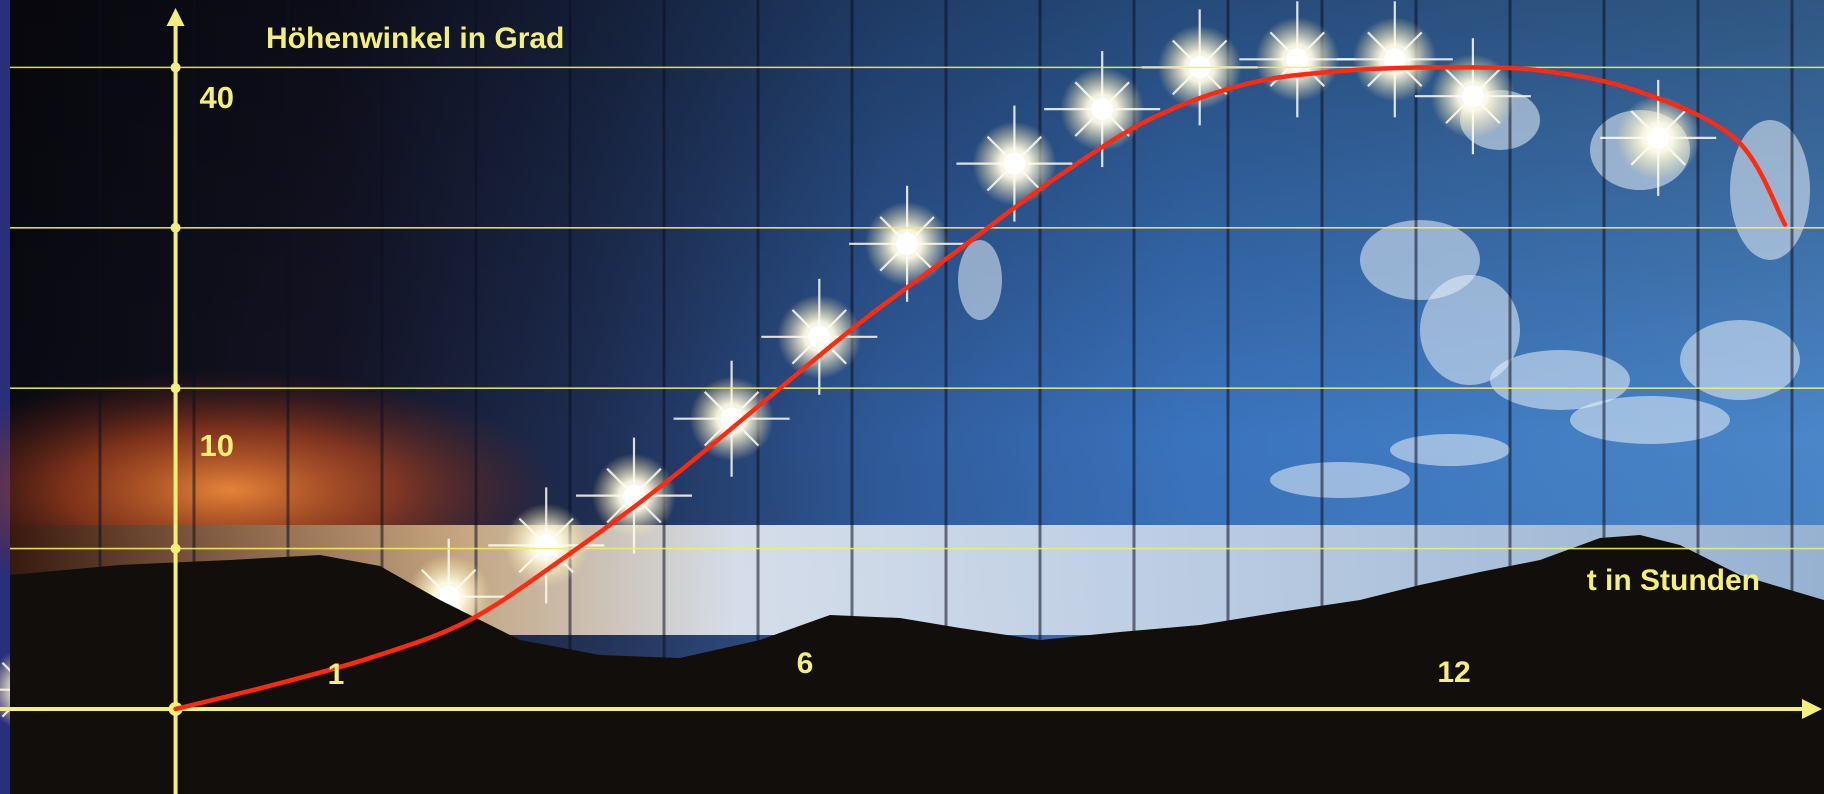 Image resolution: width=1824 pixels, height=794 pixels. Describe the element at coordinates (1453, 672) in the screenshot. I see `x-tick-label: 12` at that location.